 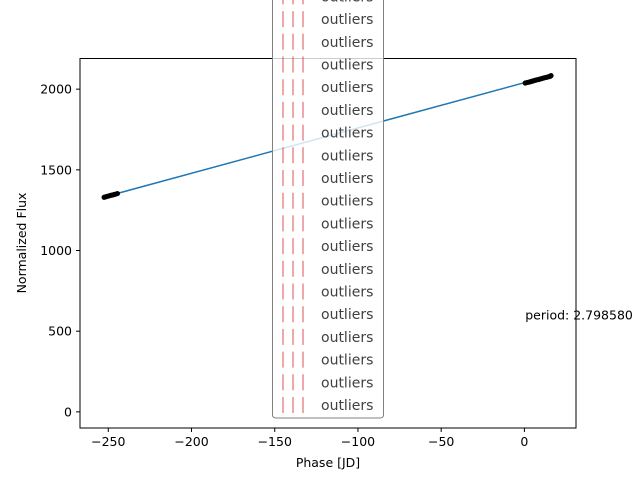 I want to click on x-ticks: −250 −200 −150 −100 −50 0, so click(x=309, y=438).